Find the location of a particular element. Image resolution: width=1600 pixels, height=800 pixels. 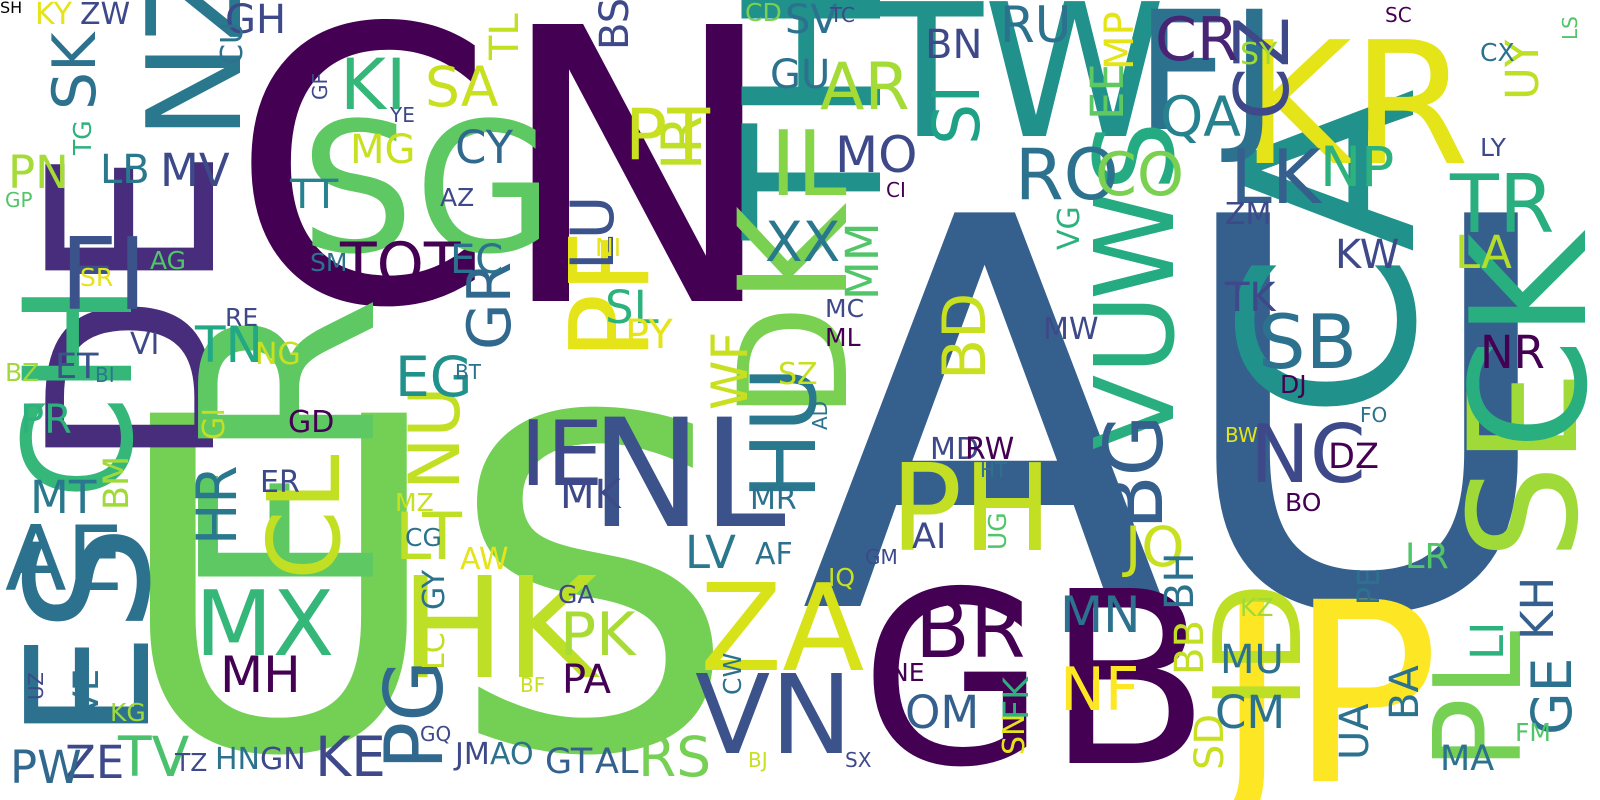

word-fi: FI is located at coordinates (104, 274).